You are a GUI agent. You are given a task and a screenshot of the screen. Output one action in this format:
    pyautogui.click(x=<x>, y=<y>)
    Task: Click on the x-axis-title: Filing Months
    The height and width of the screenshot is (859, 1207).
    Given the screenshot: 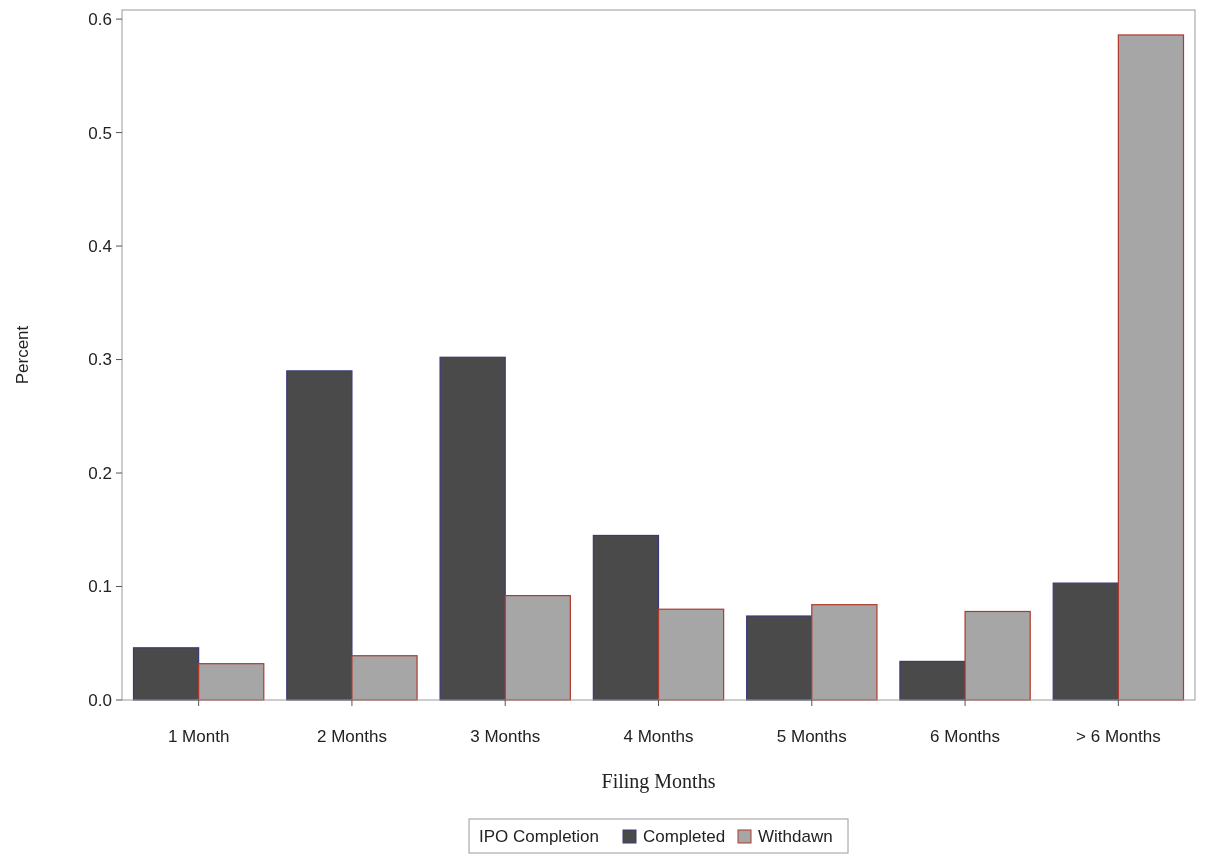 What is the action you would take?
    pyautogui.click(x=658, y=781)
    